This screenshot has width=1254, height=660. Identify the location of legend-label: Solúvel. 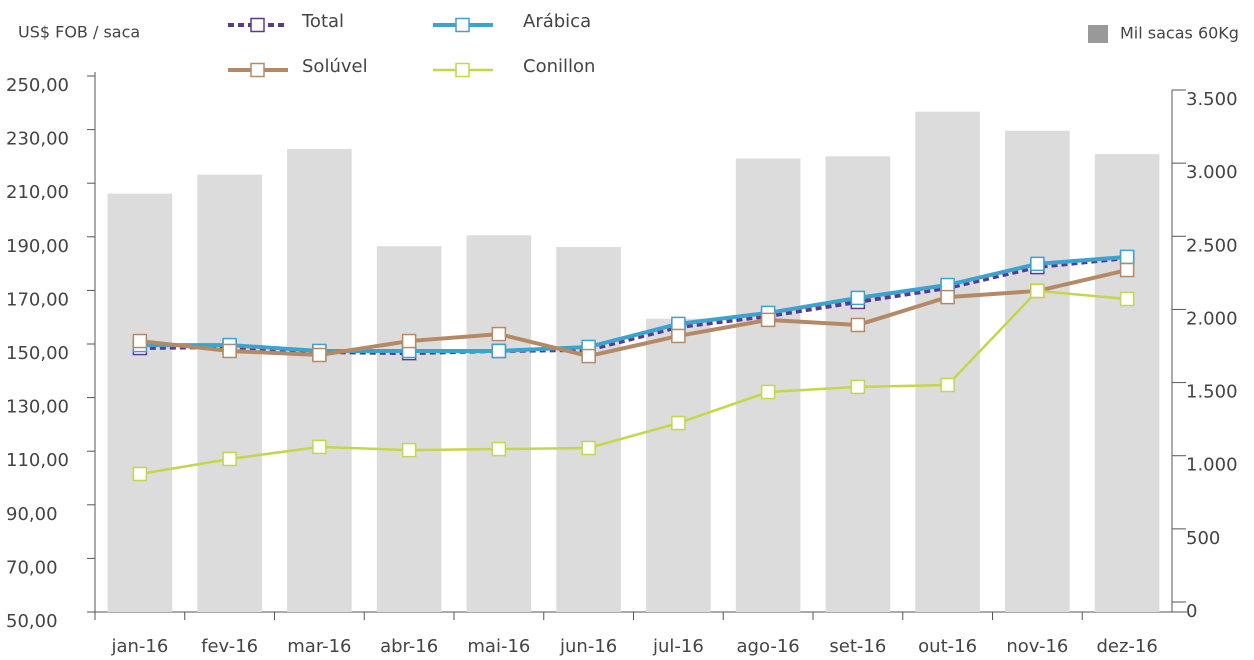
(335, 66).